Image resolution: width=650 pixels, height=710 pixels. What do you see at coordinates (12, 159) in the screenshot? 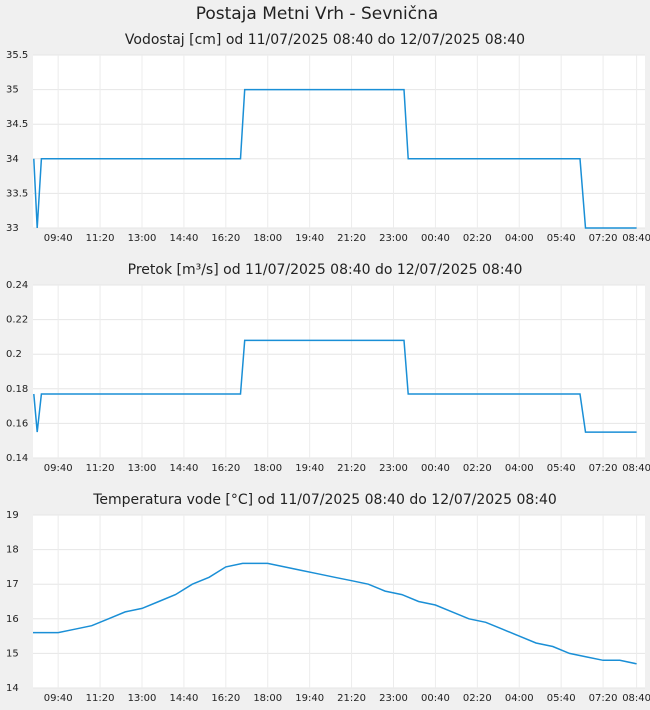
I see `y-tick-label: 34` at bounding box center [12, 159].